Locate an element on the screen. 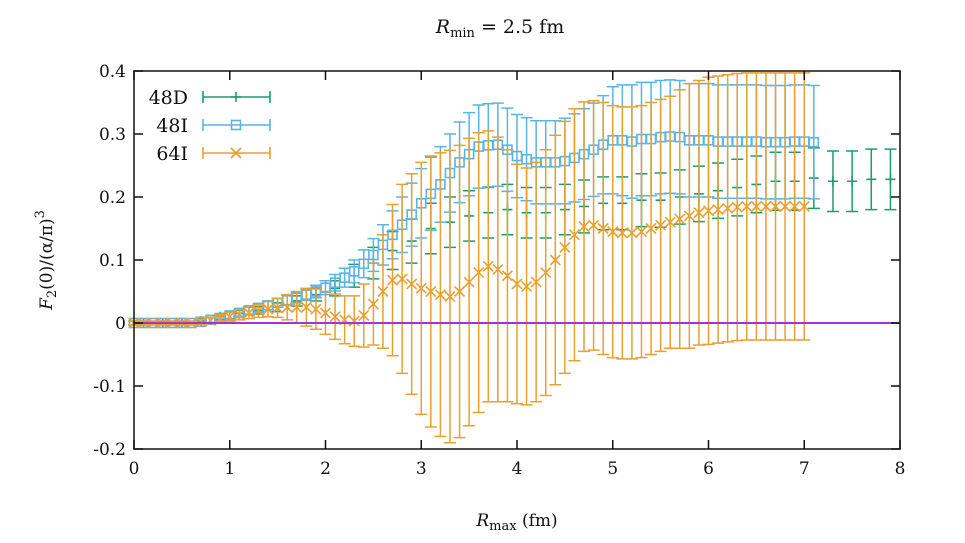 Image resolution: width=965 pixels, height=543 pixels. y-tick-label: -0.1 is located at coordinates (109, 387).